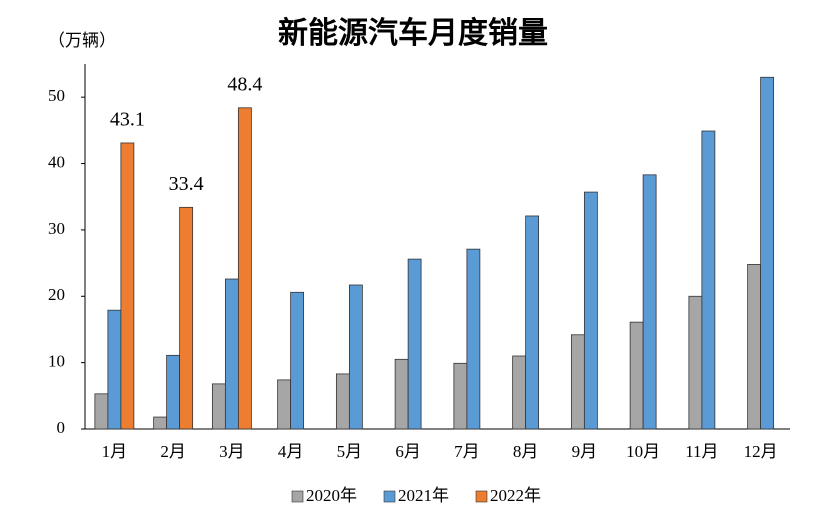 Image resolution: width=827 pixels, height=520 pixels. Describe the element at coordinates (467, 451) in the screenshot. I see `x-tick-label: 7月` at that location.